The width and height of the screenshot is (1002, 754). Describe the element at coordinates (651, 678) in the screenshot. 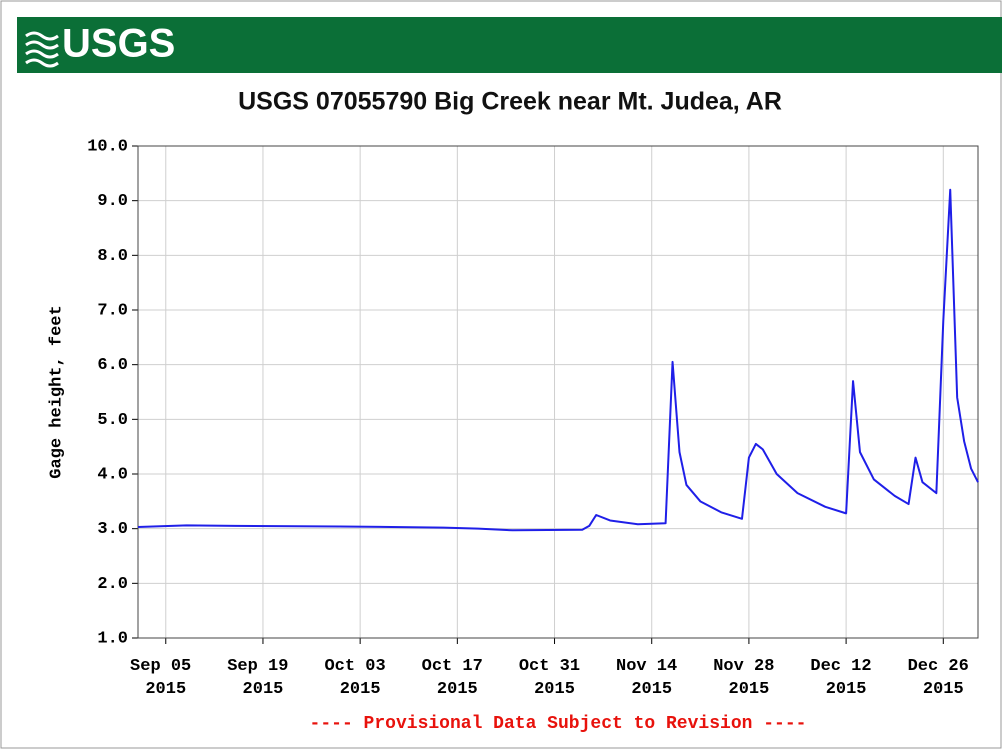

I see `x-tick-label: Nov 14 2015` at that location.